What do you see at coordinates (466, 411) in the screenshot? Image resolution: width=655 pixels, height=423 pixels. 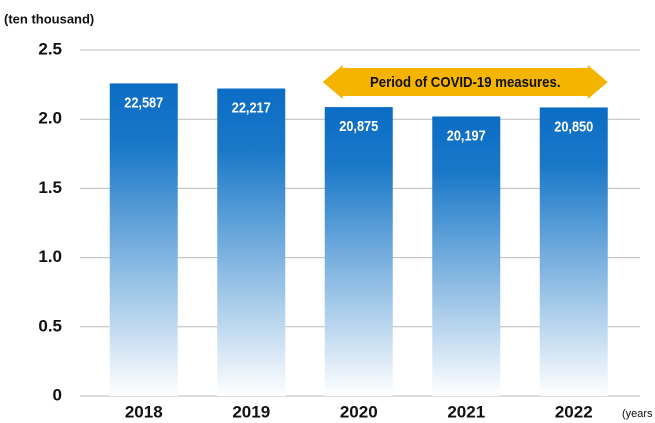 I see `x-tick-label: 2021` at bounding box center [466, 411].